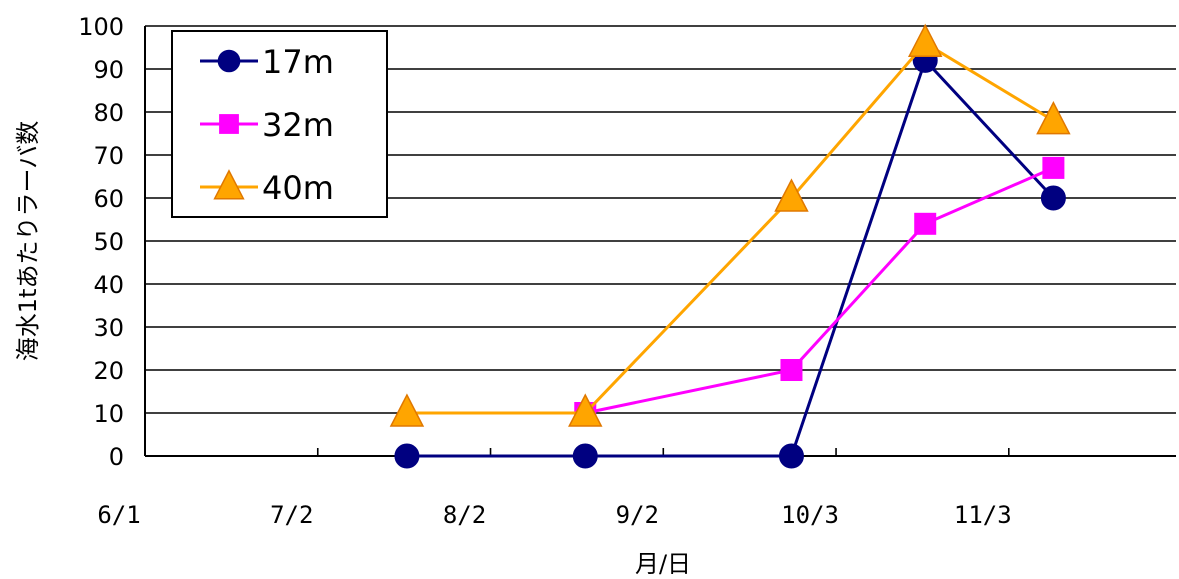 The height and width of the screenshot is (579, 1179). I want to click on legend-item-17m: 17m, so click(267, 62).